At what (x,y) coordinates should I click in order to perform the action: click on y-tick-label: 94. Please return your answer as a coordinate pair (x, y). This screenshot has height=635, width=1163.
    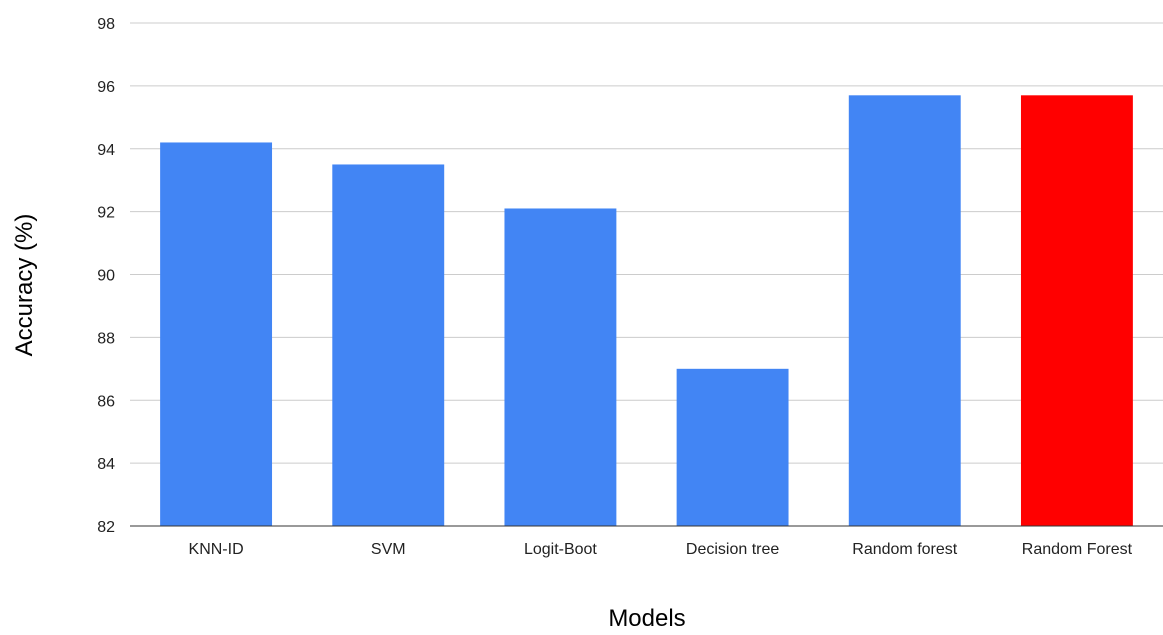
    Looking at the image, I should click on (106, 150).